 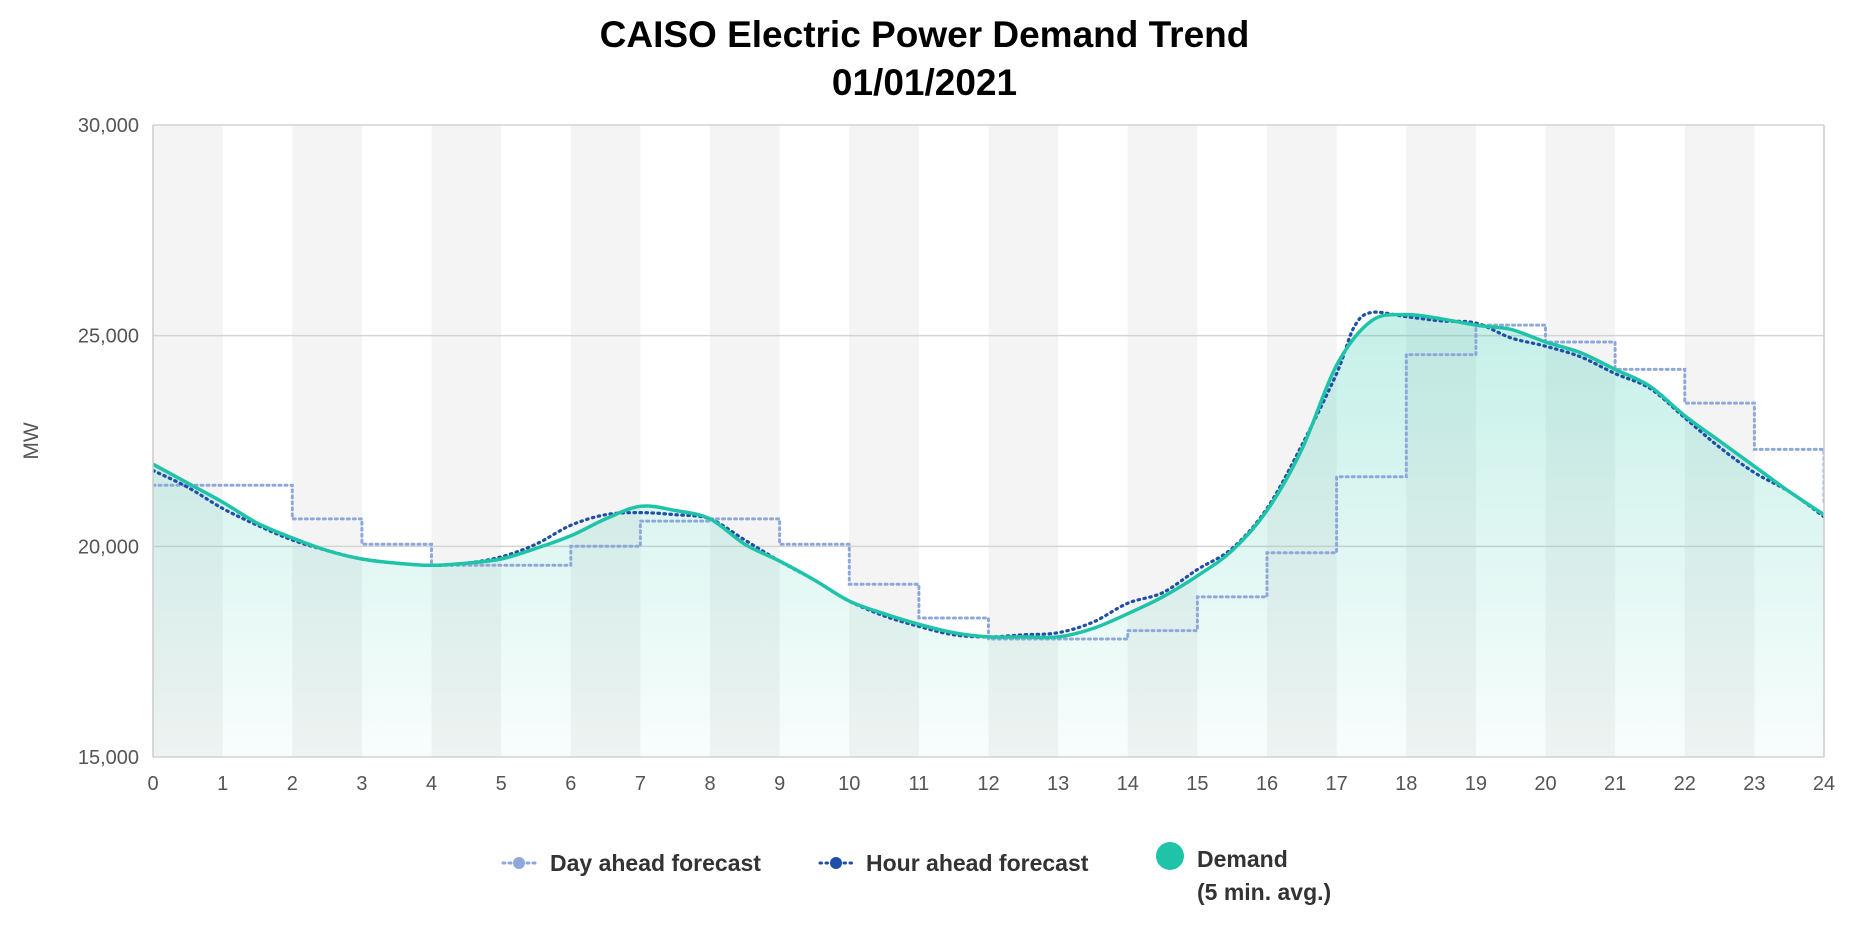 What do you see at coordinates (292, 784) in the screenshot?
I see `x-tick-label: 2` at bounding box center [292, 784].